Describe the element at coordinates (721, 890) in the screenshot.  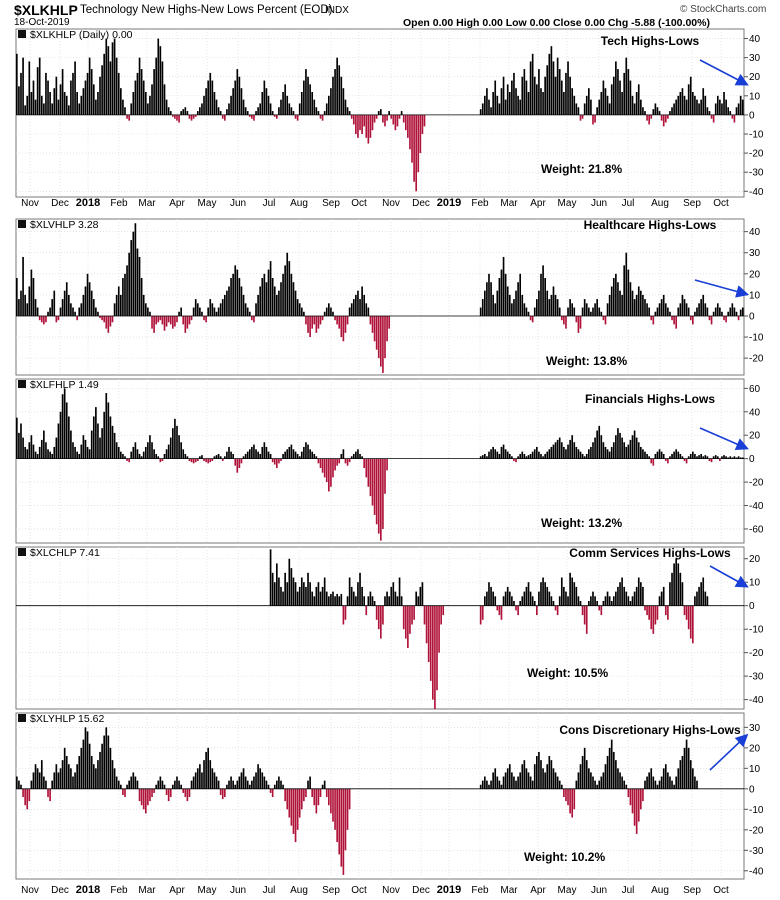
I see `x-tick-label: Oct` at that location.